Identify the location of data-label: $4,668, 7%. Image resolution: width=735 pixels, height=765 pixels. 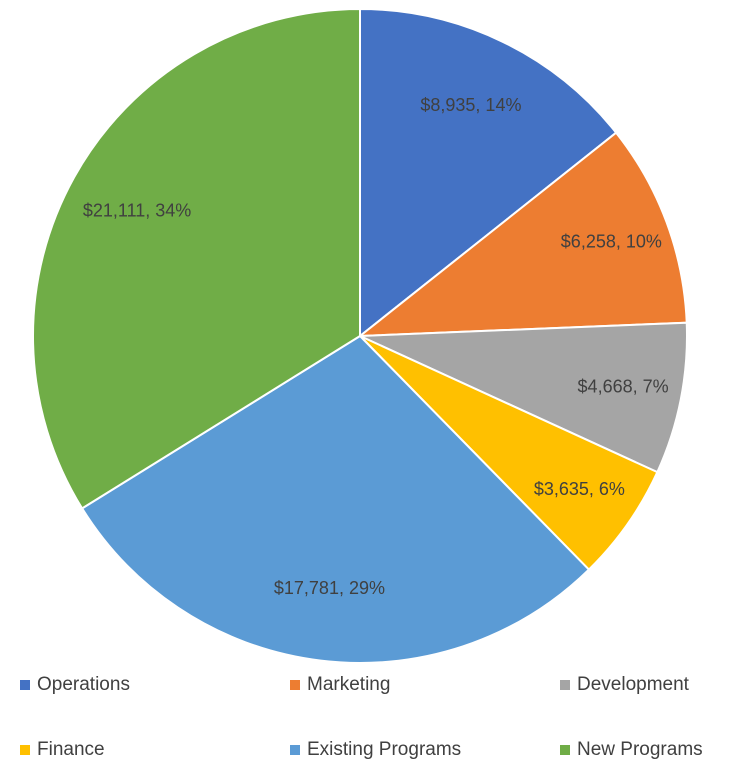
(623, 387).